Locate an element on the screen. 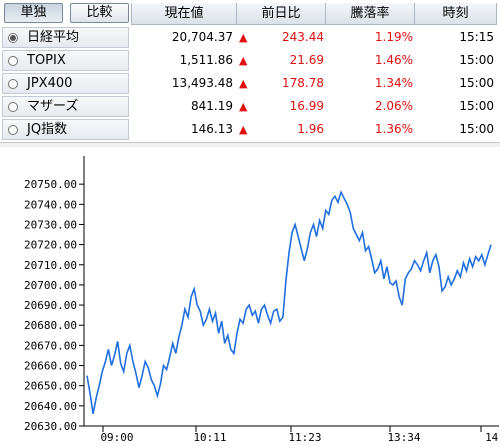 The width and height of the screenshot is (500, 447). radio-selected-icon is located at coordinates (13, 38).